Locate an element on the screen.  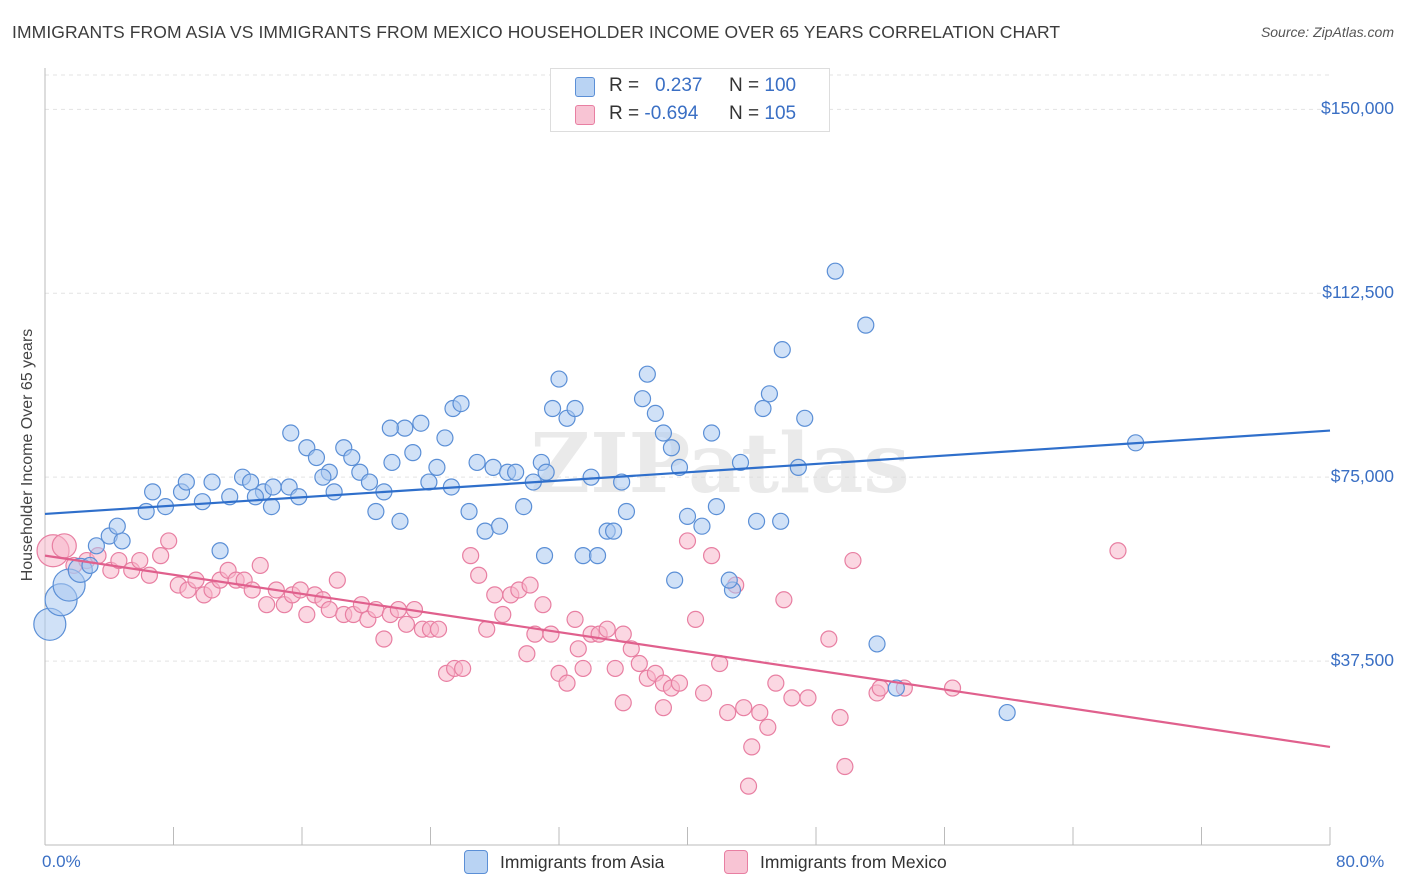
legend-r-asia: R = 0.237 is located at coordinates (656, 85).